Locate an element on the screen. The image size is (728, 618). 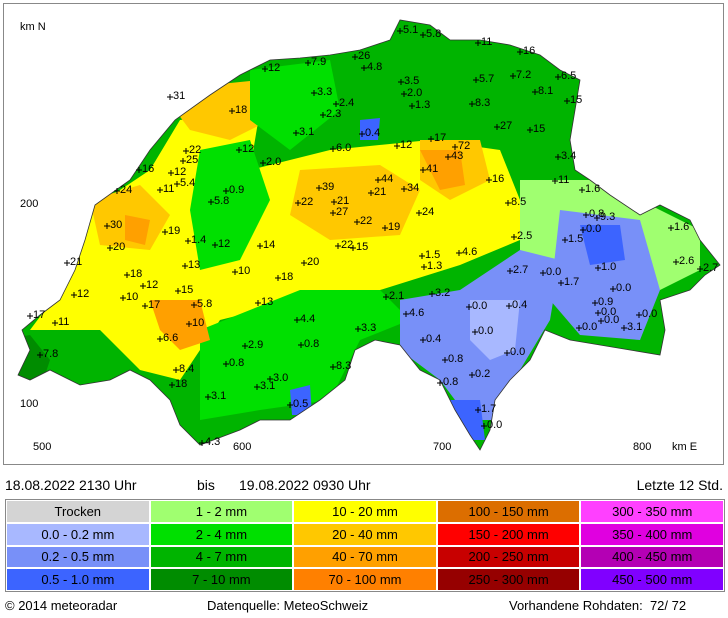
station-value: 6.0 is located at coordinates (343, 148).